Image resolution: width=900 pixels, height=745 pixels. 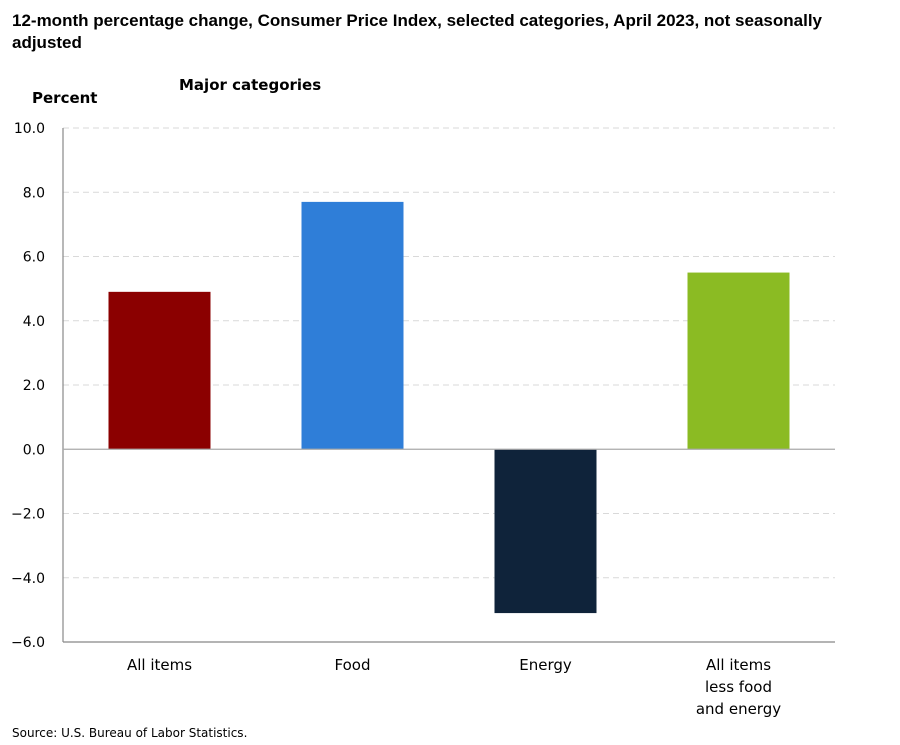 What do you see at coordinates (545, 665) in the screenshot?
I see `x-category-label: Energy` at bounding box center [545, 665].